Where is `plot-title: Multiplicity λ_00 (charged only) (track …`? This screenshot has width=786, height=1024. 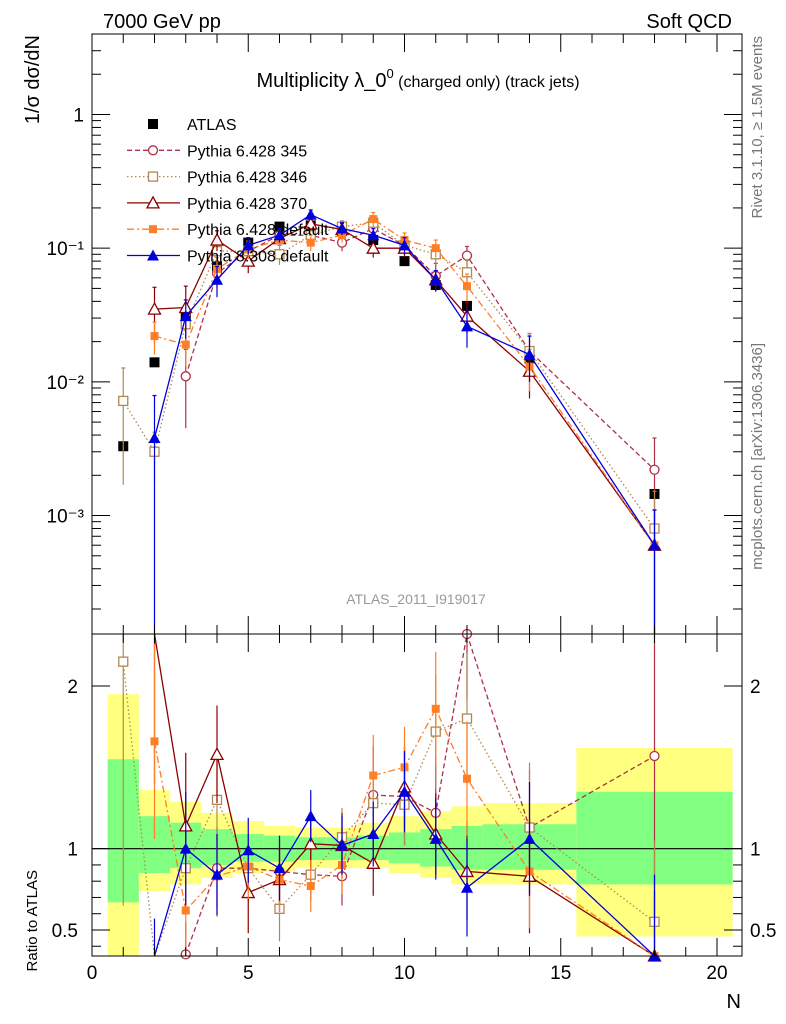 plot-title: Multiplicity λ_00 (charged only) (track … is located at coordinates (417, 79).